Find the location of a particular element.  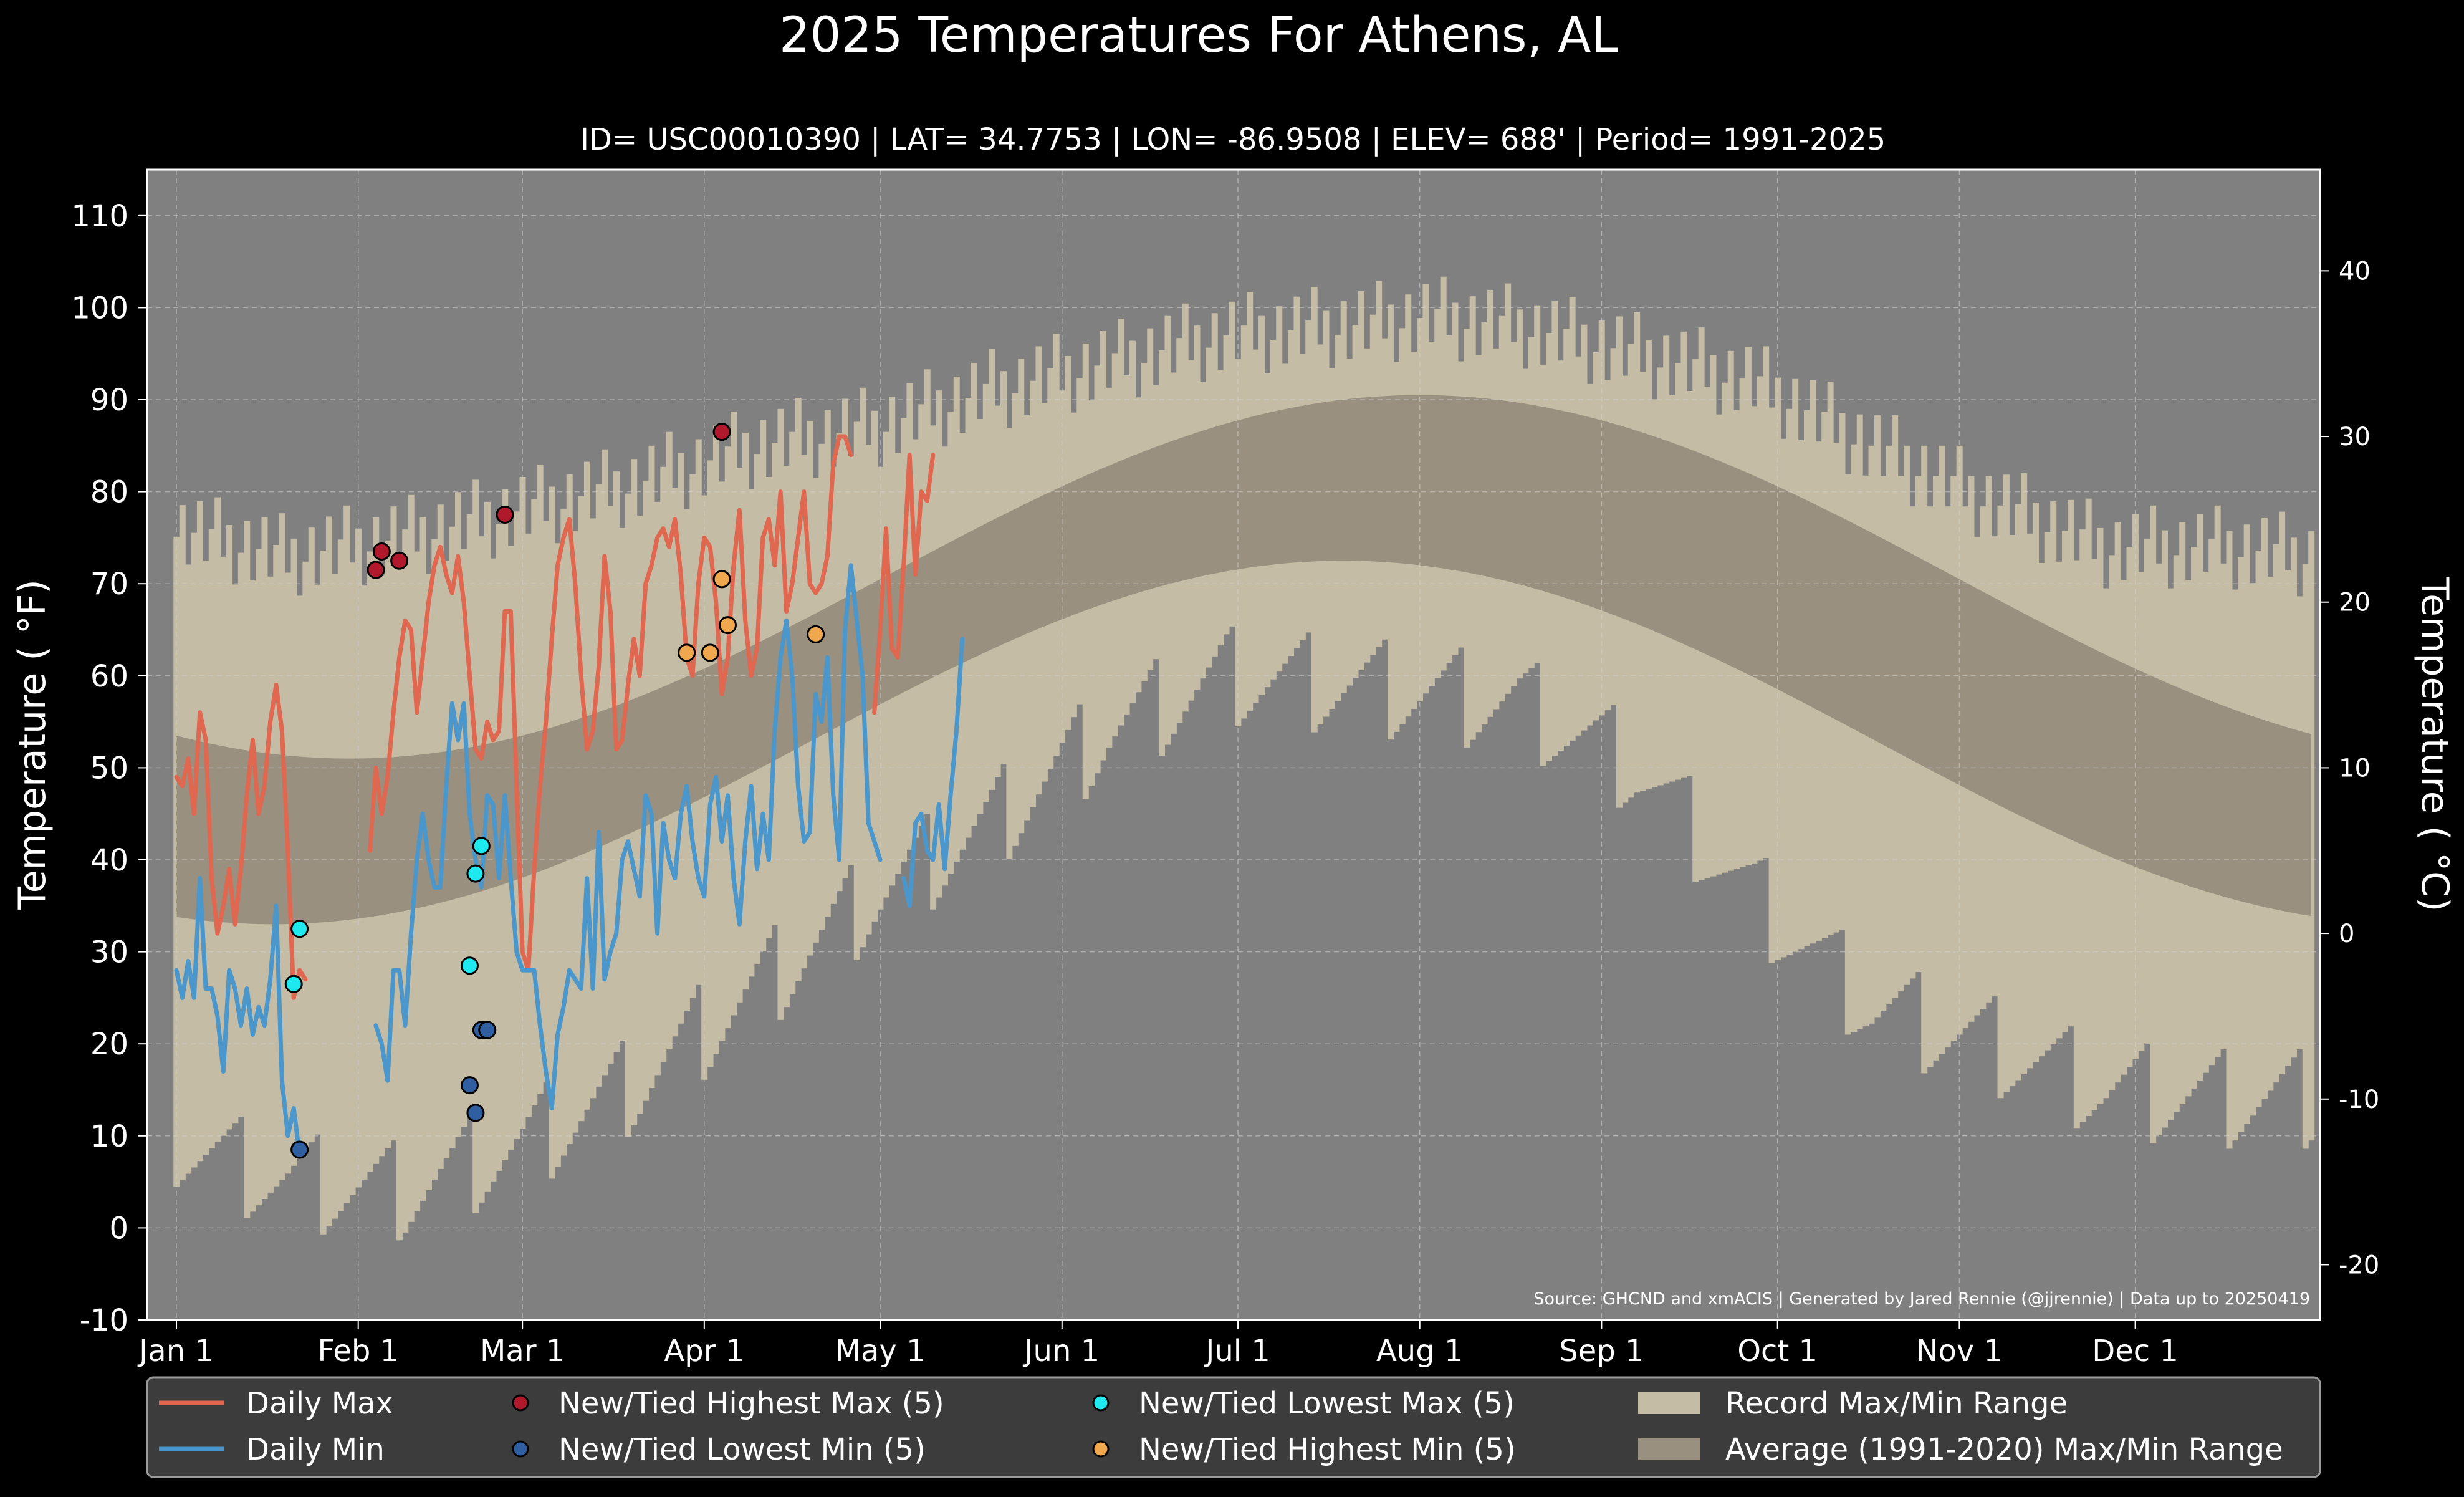

x-tick-label: Nov 1 is located at coordinates (1959, 1351).